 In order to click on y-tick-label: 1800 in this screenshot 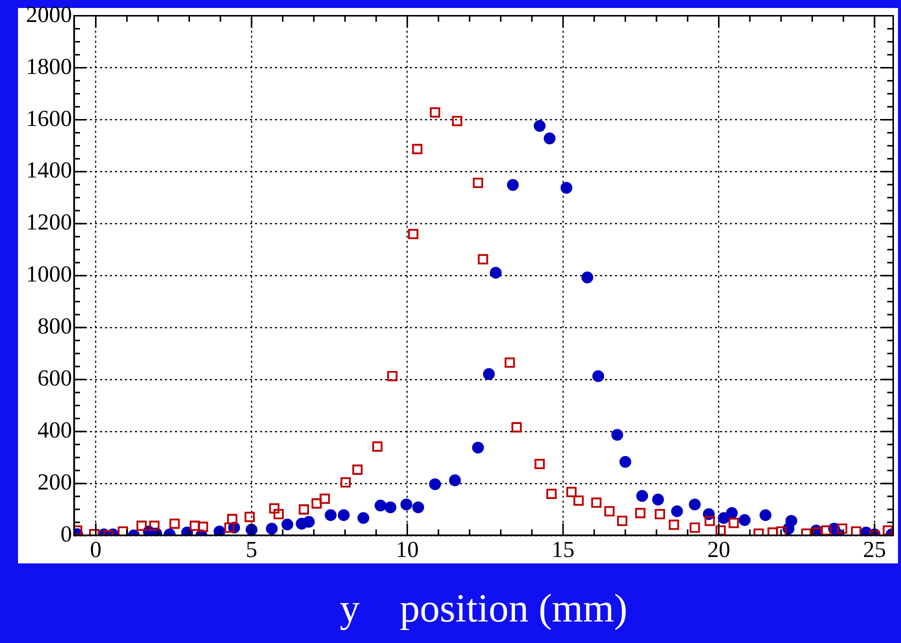, I will do `click(49, 66)`.